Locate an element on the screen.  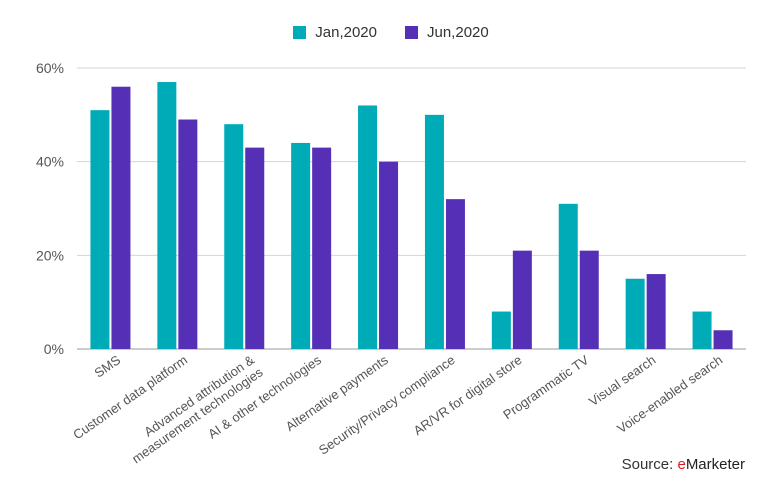
x-tick-label-5: Security/Privacy compliance is located at coordinates (387, 405).